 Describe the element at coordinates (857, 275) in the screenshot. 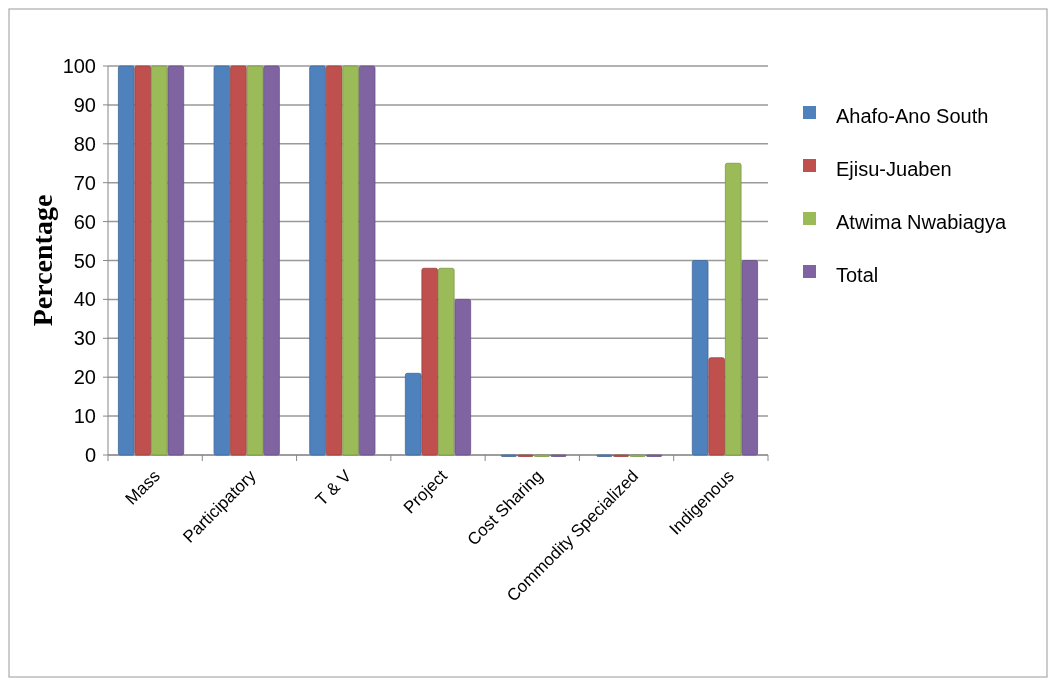

I see `legend-label: Total` at that location.